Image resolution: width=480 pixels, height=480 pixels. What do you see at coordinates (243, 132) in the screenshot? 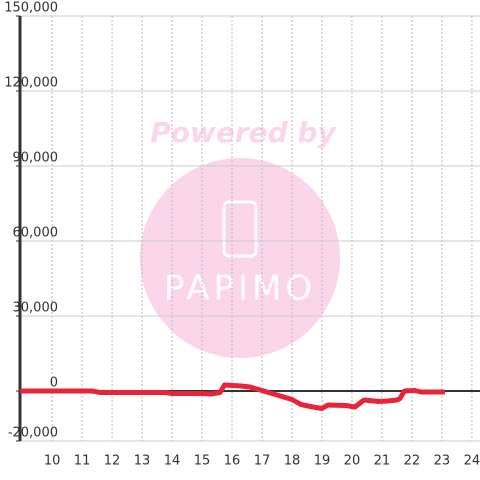
I see `watermark-title: Powered by` at bounding box center [243, 132].